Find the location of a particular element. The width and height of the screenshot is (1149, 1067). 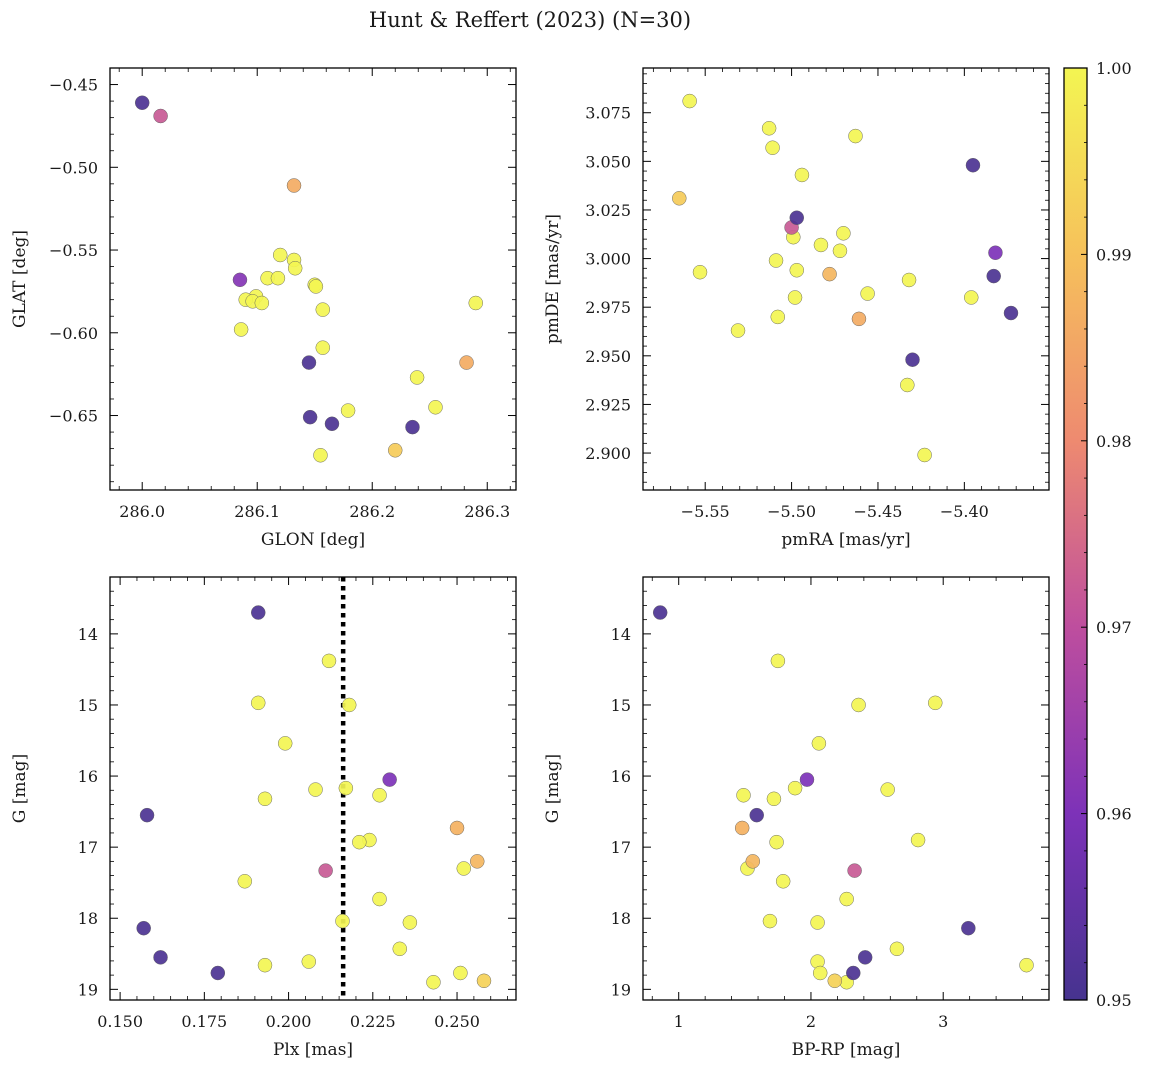

y-tick-label: 14 is located at coordinates (88, 634).